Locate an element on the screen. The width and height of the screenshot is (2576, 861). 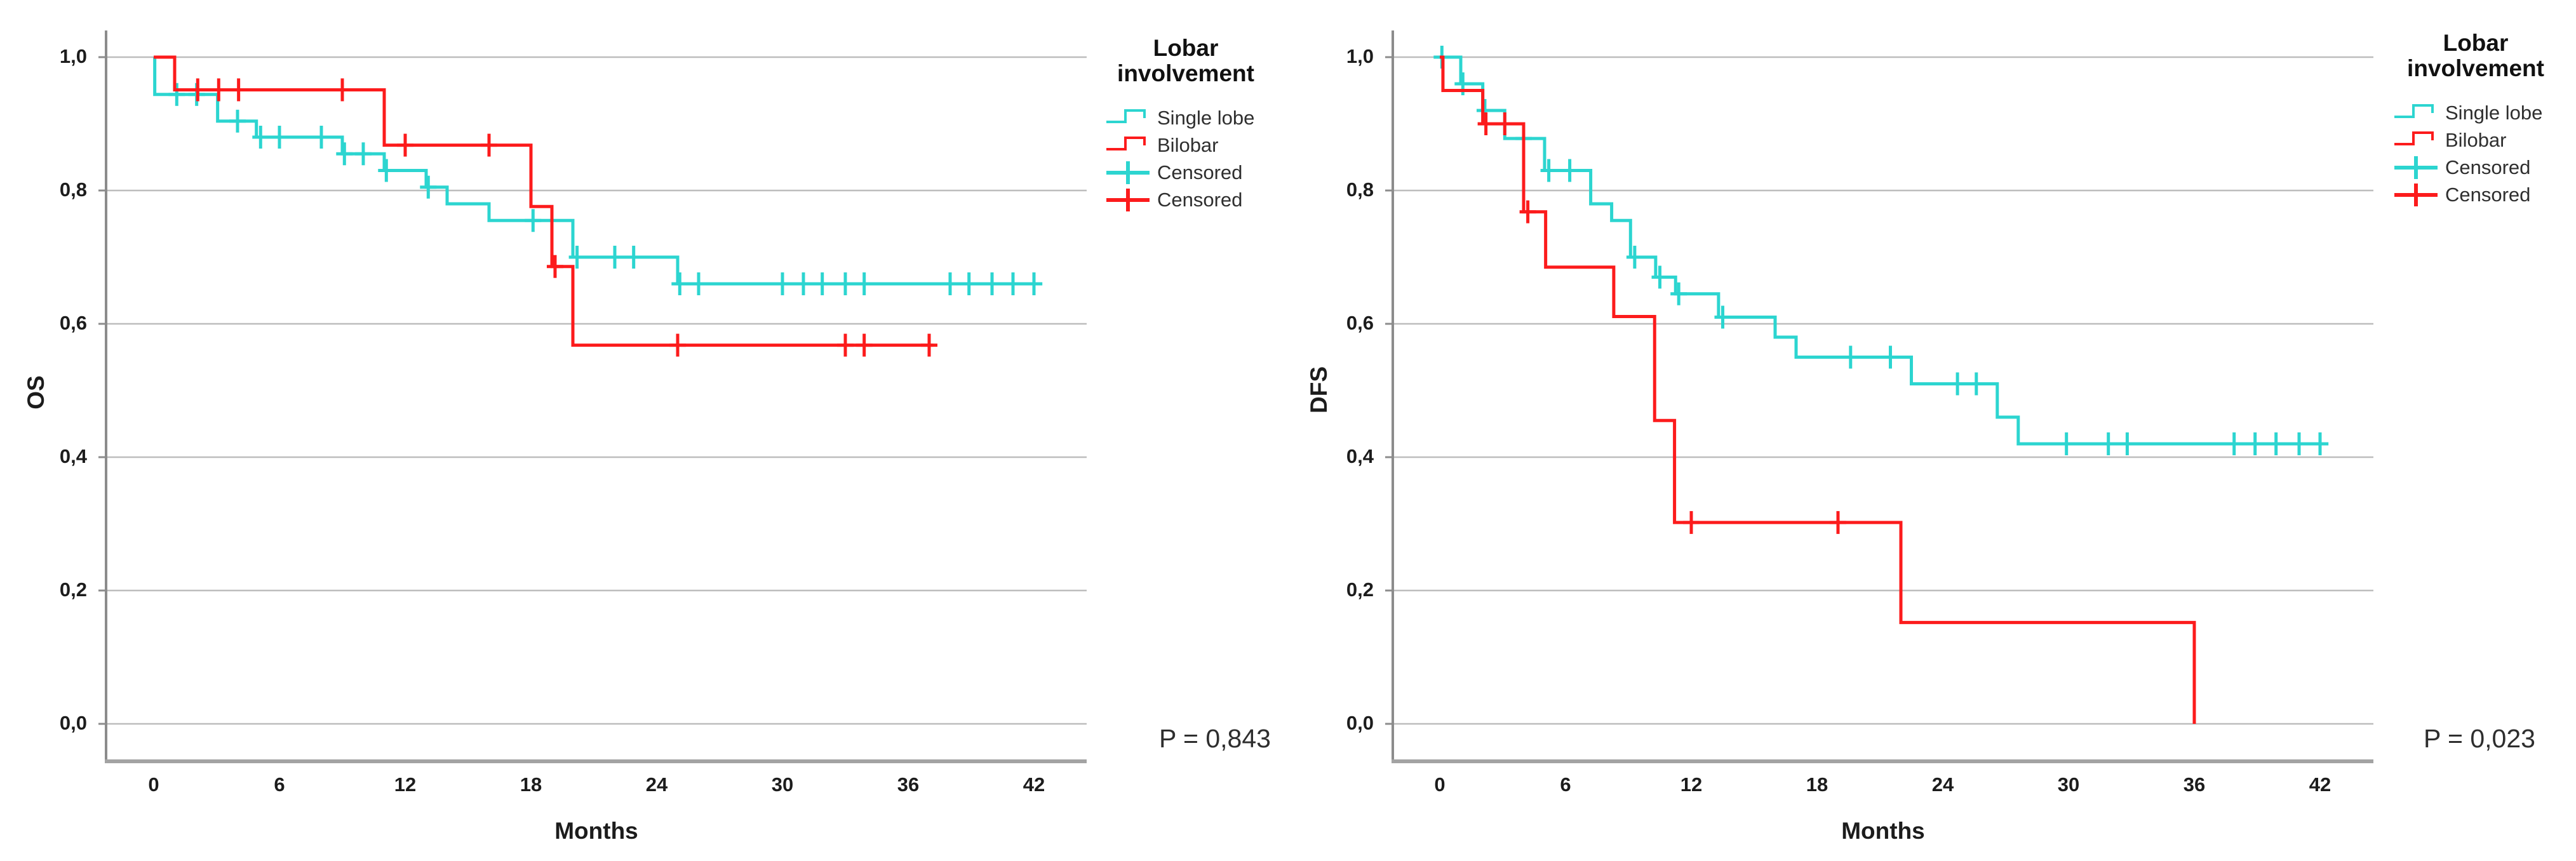
legend-title-right: Lobar involvement is located at coordinates (2468, 55).